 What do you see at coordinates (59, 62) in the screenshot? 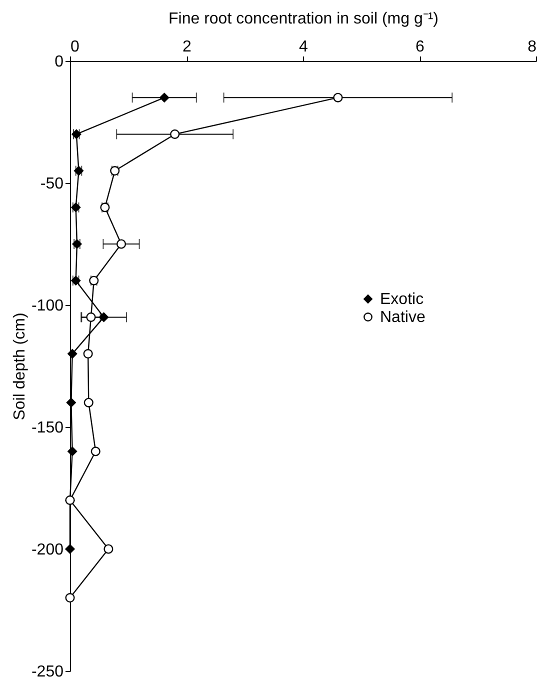
I see `y-tick-label: 0` at bounding box center [59, 62].